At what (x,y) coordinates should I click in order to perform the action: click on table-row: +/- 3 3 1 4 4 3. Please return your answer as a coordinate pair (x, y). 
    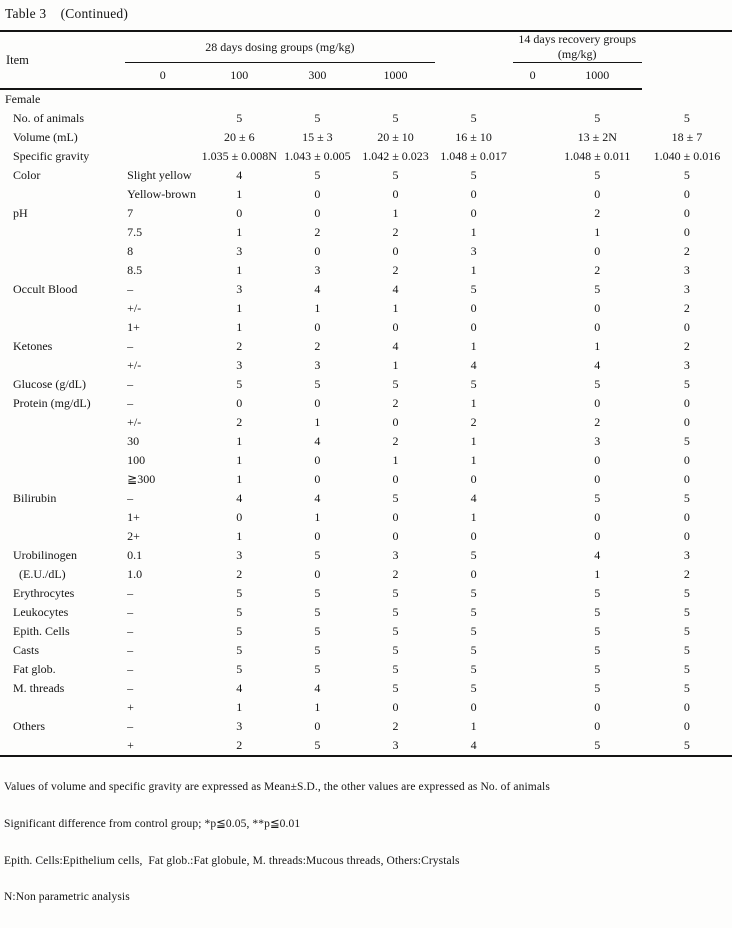
    Looking at the image, I should click on (366, 365).